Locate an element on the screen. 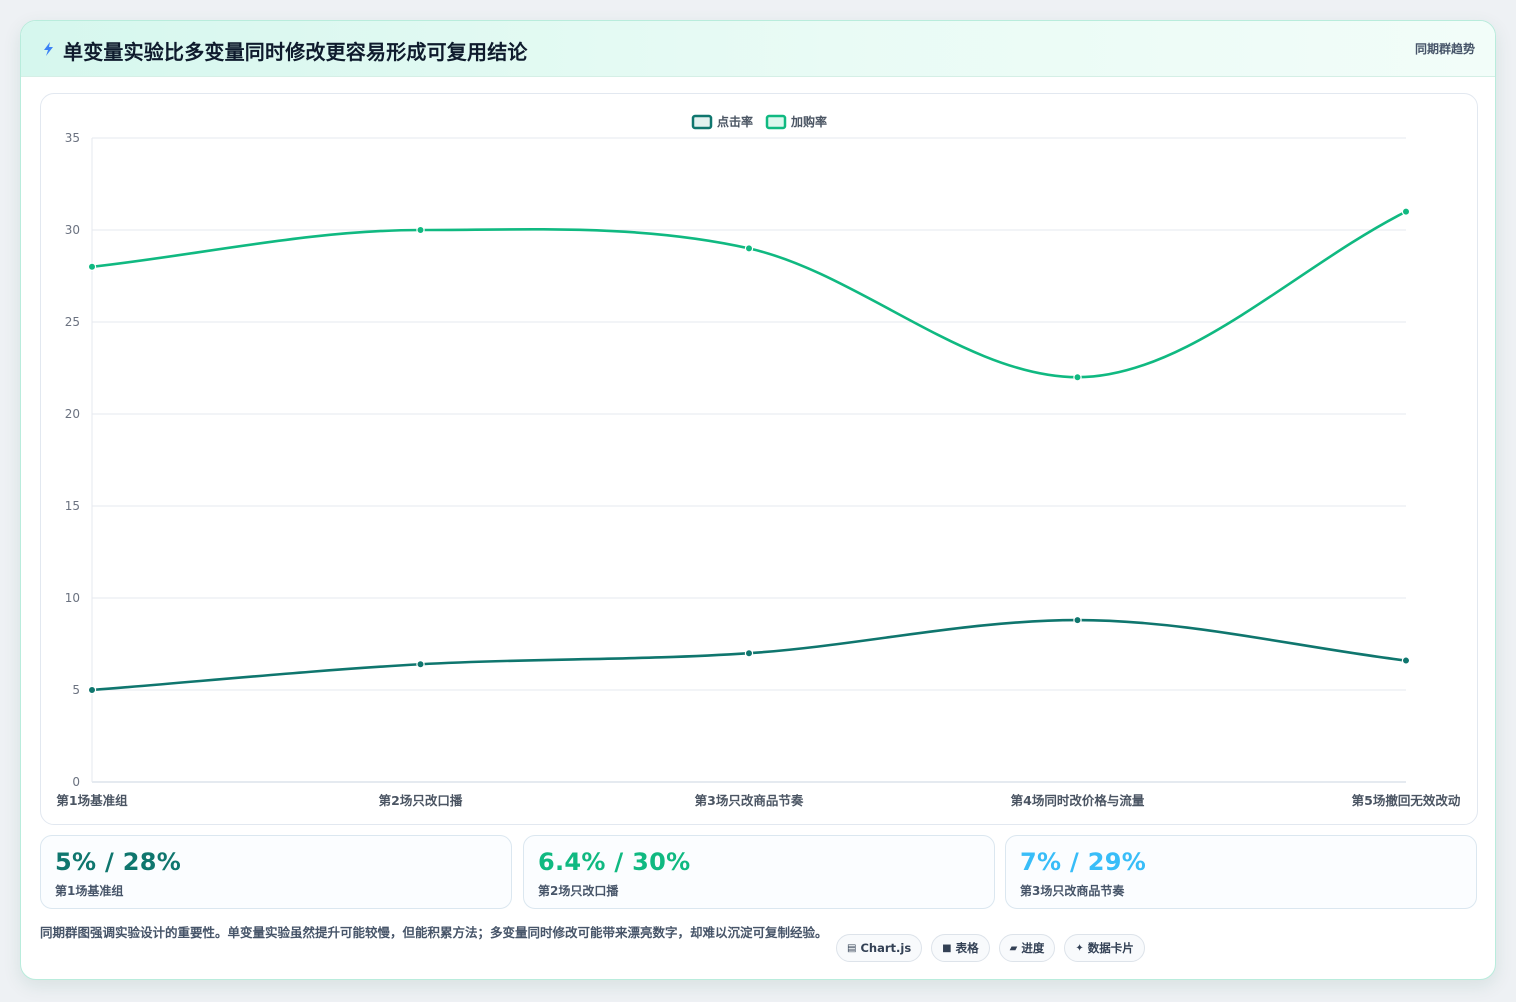 The height and width of the screenshot is (1002, 1516). x-tick-label: 第3场只改商品节奏 is located at coordinates (749, 800).